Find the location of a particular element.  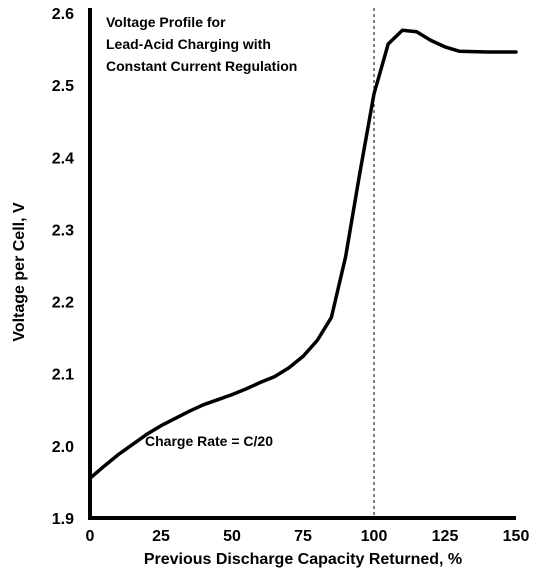

x-tick-labels: 0 25 50 75 100 125 150 is located at coordinates (308, 536).